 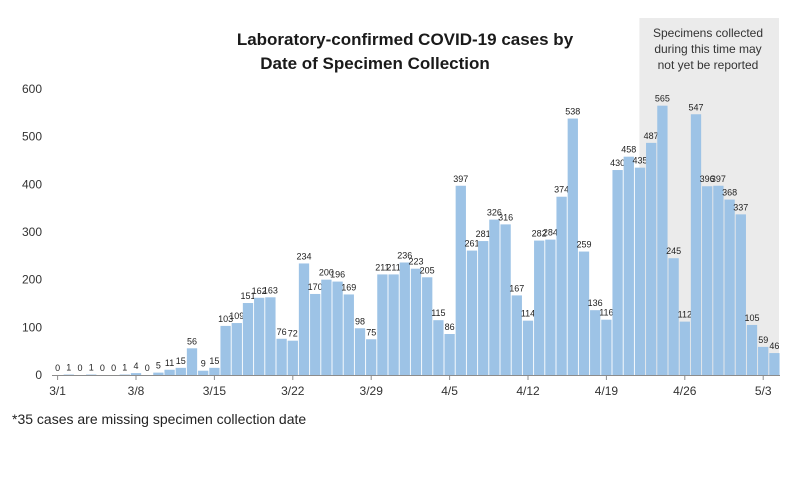 What do you see at coordinates (494, 213) in the screenshot?
I see `data-label: 326` at bounding box center [494, 213].